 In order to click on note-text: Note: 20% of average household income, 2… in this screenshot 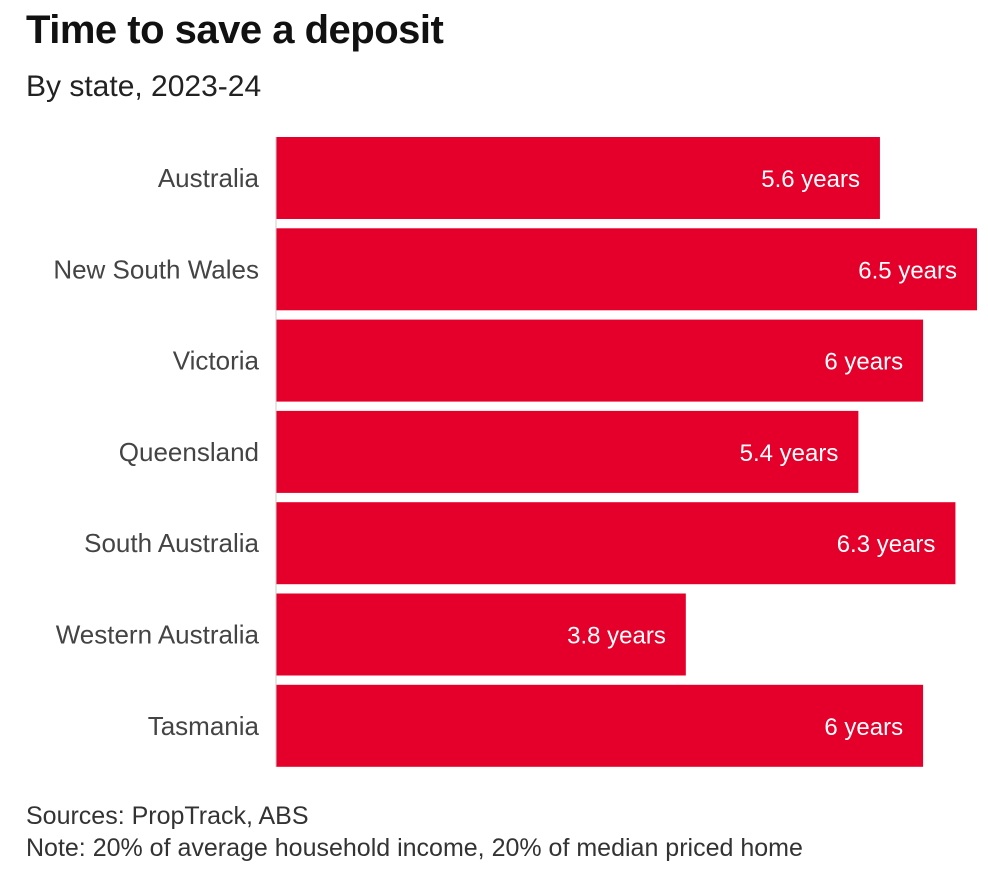, I will do `click(414, 848)`.